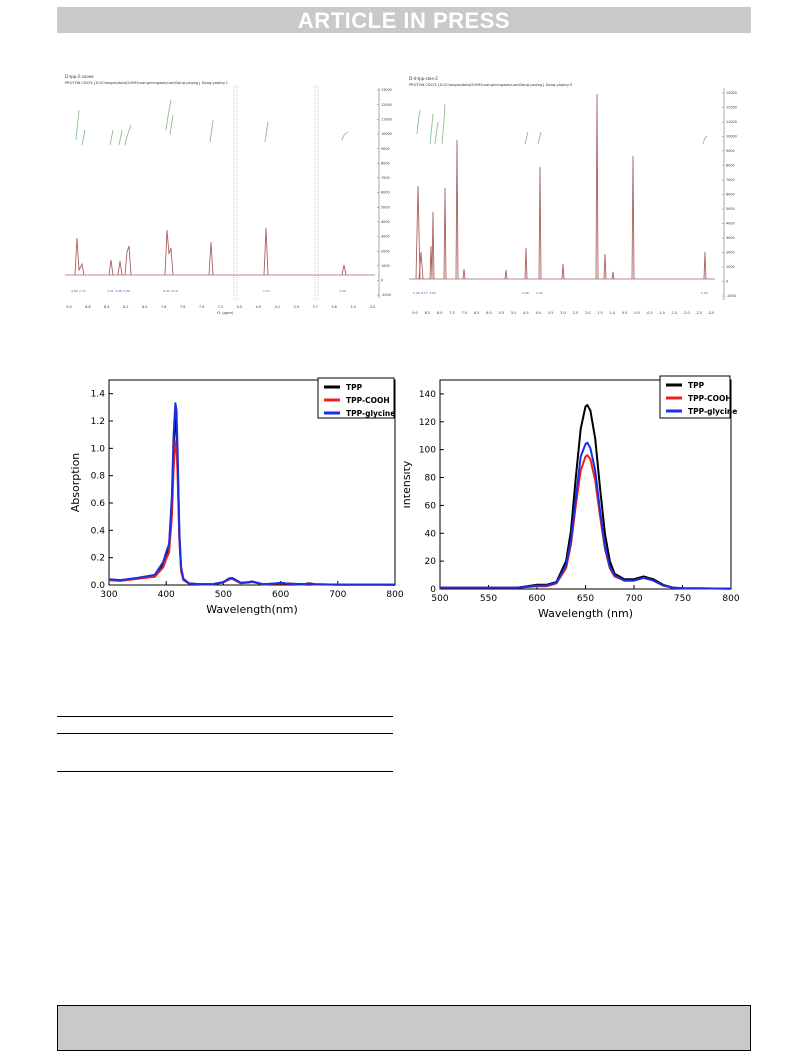  Describe the element at coordinates (730, 166) in the screenshot. I see `nmr-right-y-tick-5: 8000` at that location.